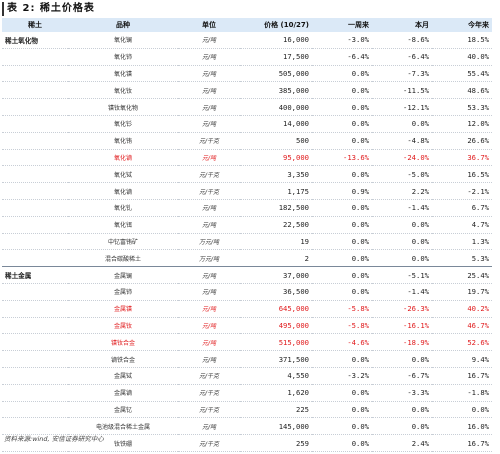 The width and height of the screenshot is (500, 454). What do you see at coordinates (276, 57) in the screenshot?
I see `row-price: 17,500` at bounding box center [276, 57].